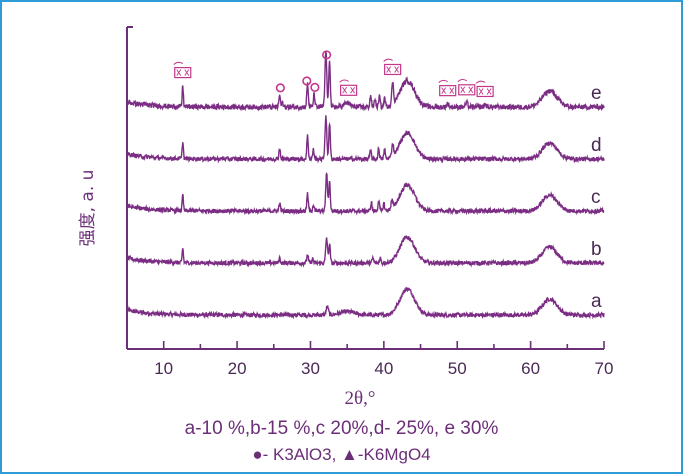 The width and height of the screenshot is (683, 474). I want to click on y-axis-label: 强度, a. u, so click(88, 208).